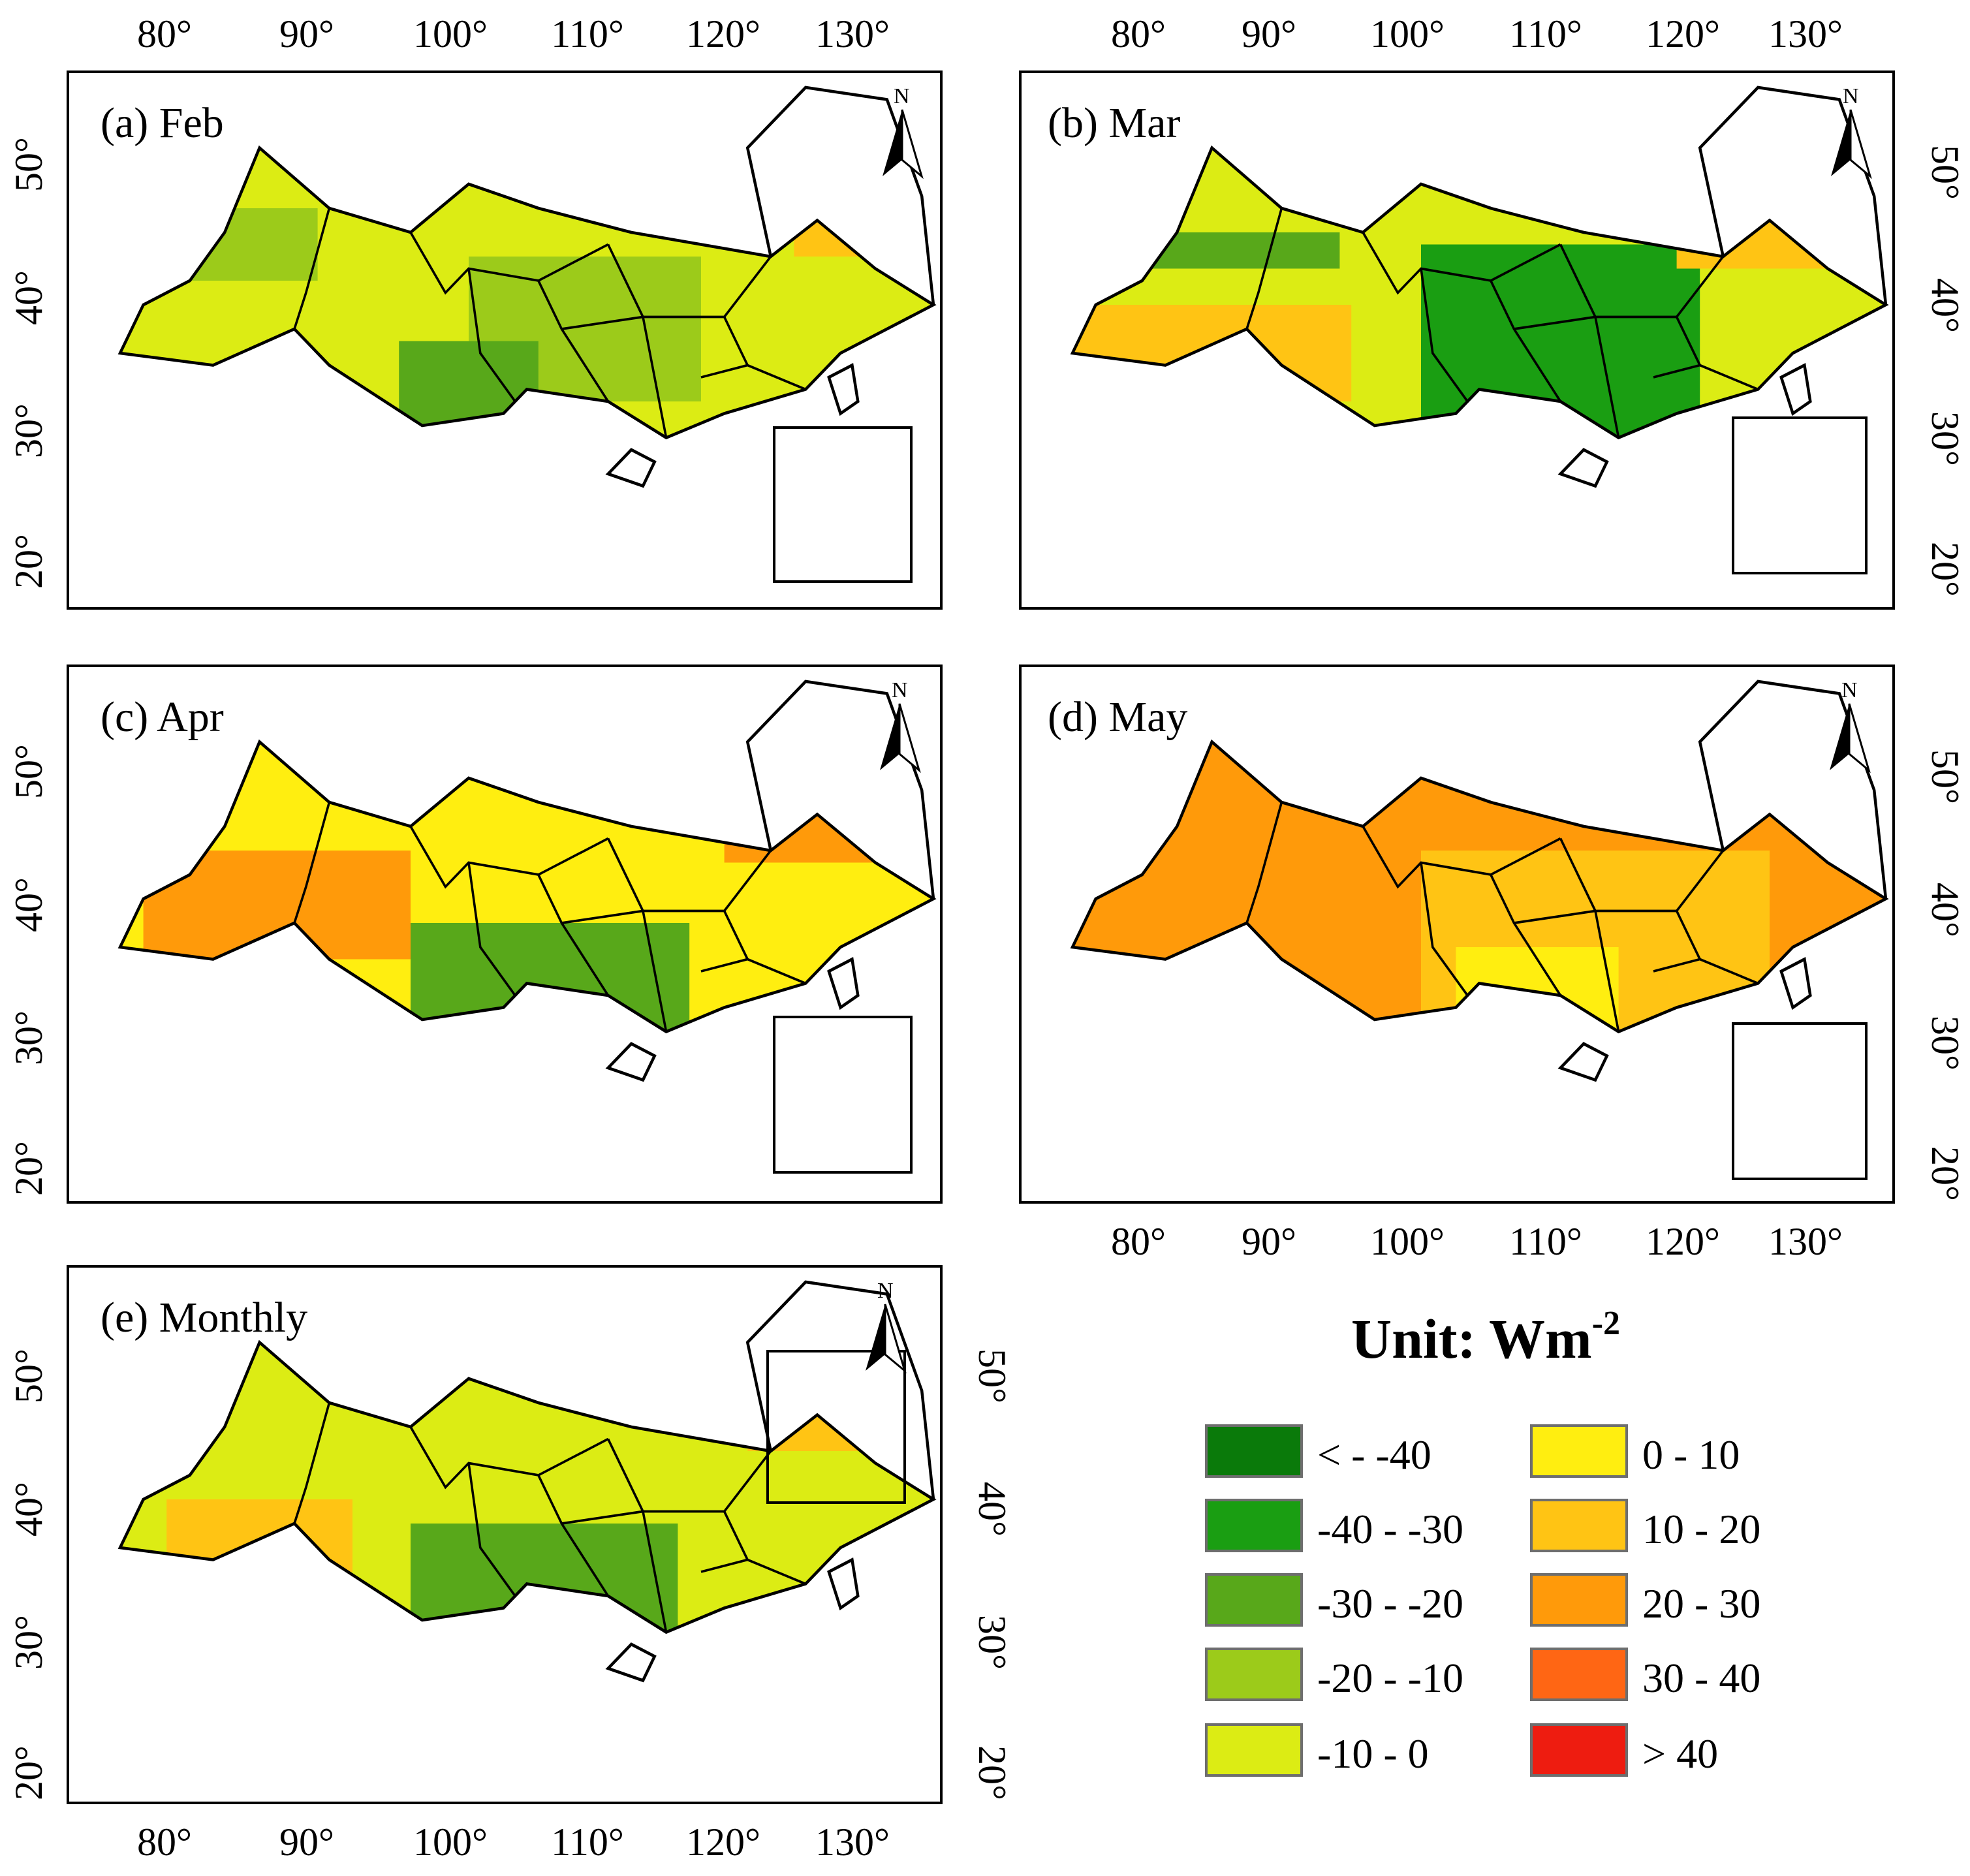 This screenshot has height=1876, width=1970. What do you see at coordinates (1477, 33) in the screenshot?
I see `lon-ticks-b-top: 80° 90° 100° 110° 120° 130°` at bounding box center [1477, 33].